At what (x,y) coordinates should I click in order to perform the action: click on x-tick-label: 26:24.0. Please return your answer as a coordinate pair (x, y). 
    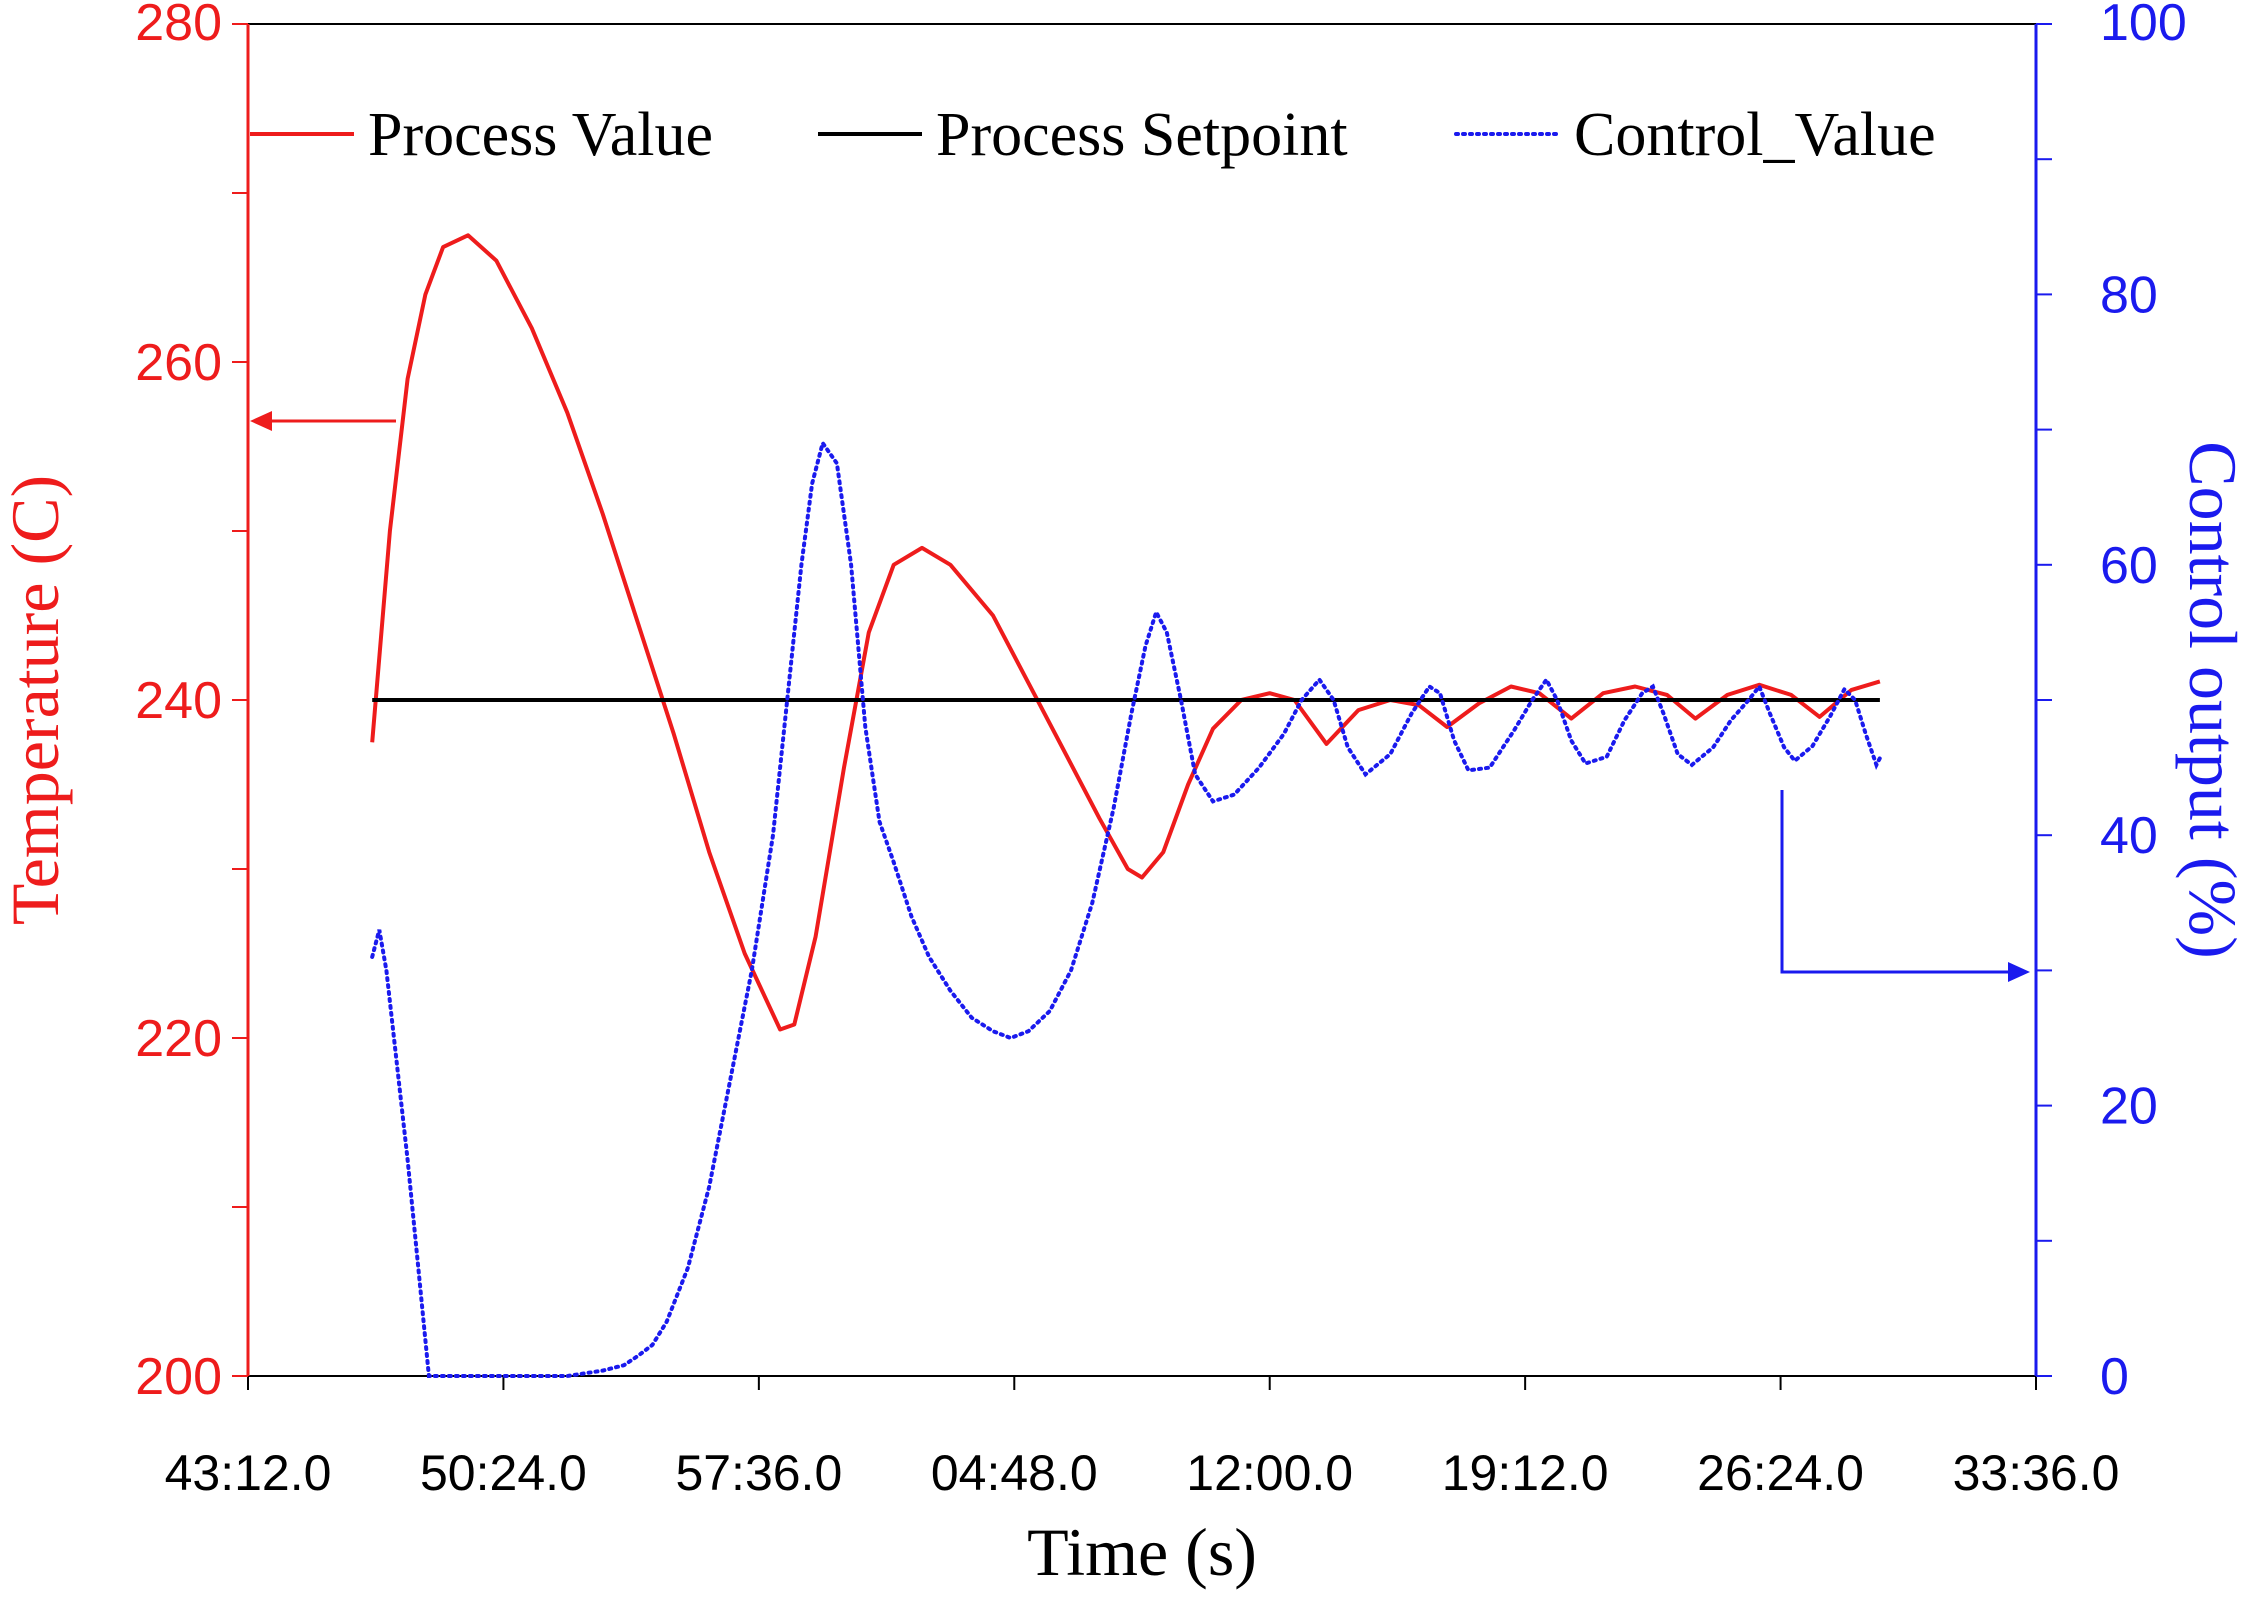
    Looking at the image, I should click on (1780, 1473).